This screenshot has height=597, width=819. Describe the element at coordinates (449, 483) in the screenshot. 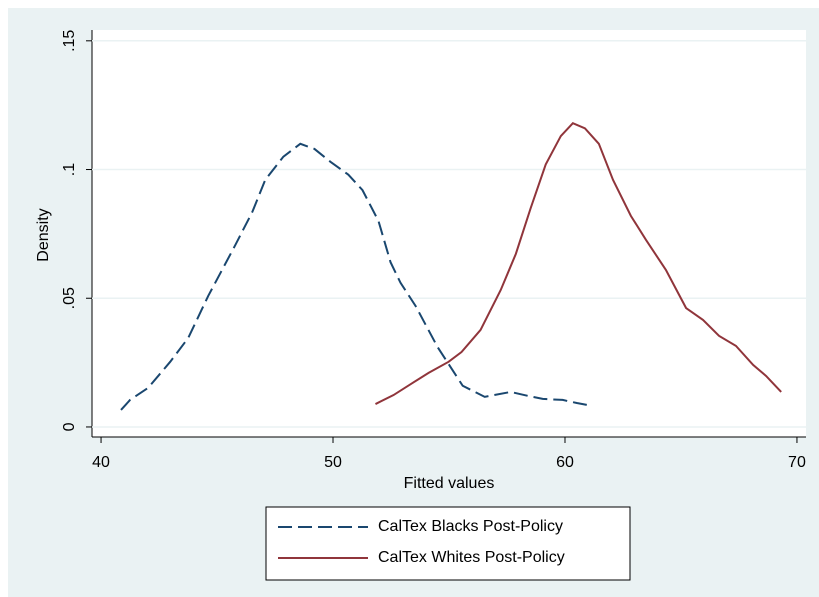

I see `x-axis-title: Fitted values` at that location.